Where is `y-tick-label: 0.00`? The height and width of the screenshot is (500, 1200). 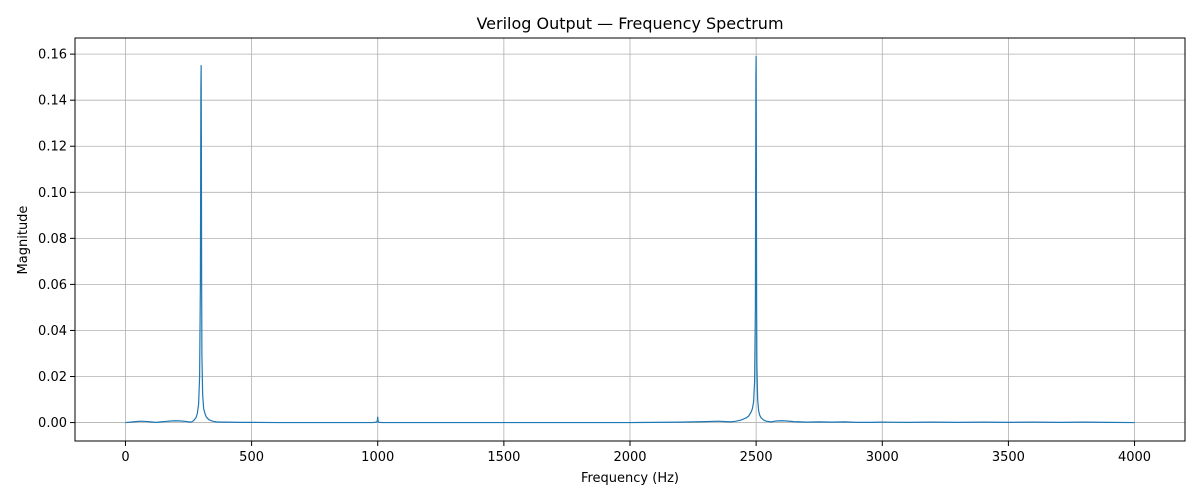 y-tick-label: 0.00 is located at coordinates (52, 423).